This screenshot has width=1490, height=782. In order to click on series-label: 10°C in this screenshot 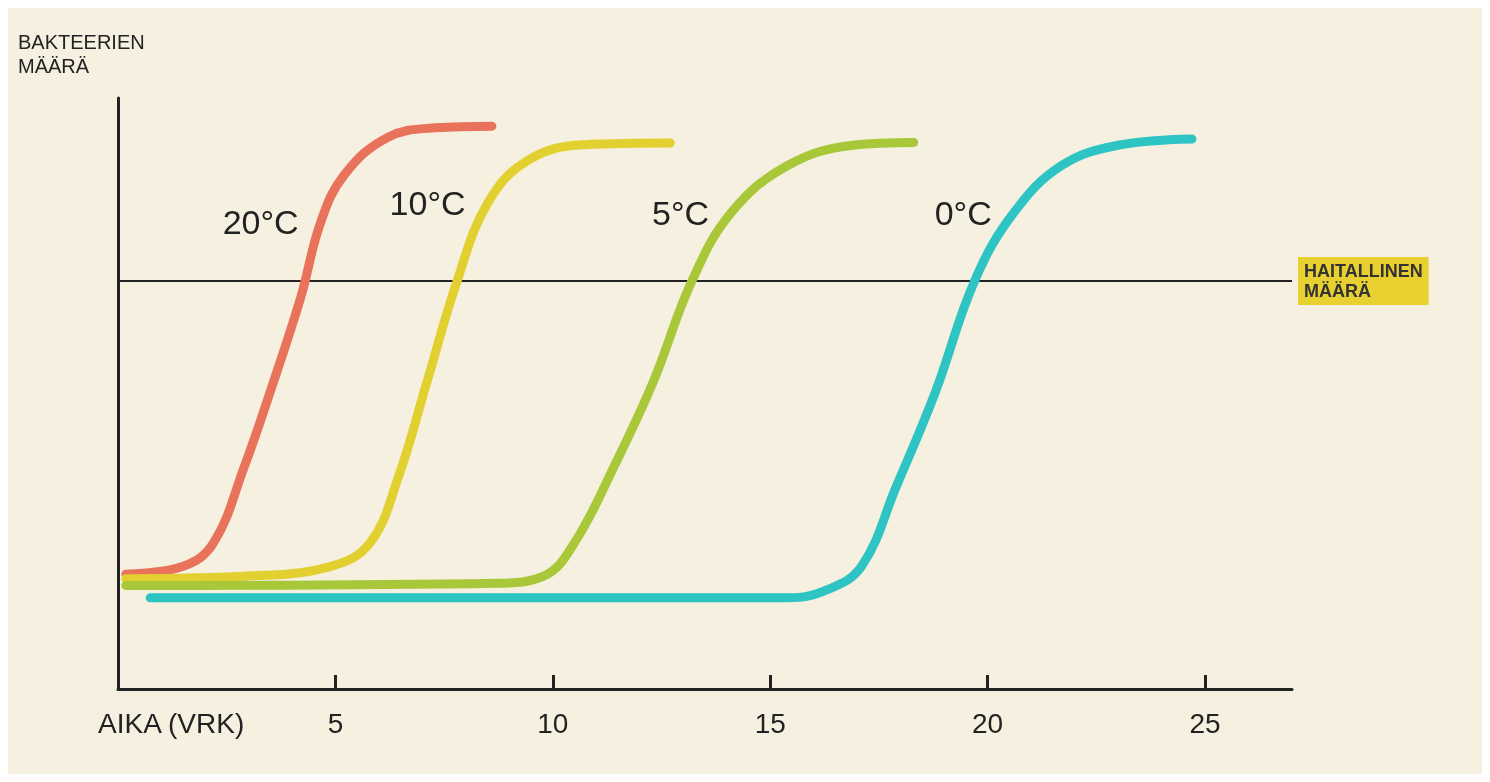, I will do `click(427, 203)`.